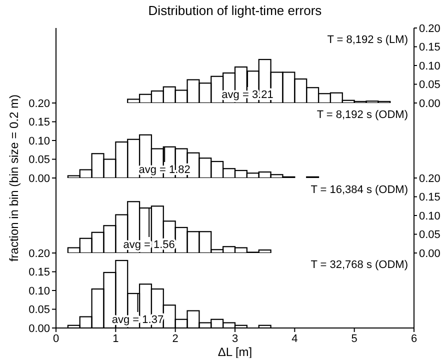 The width and height of the screenshot is (443, 363). Describe the element at coordinates (295, 338) in the screenshot. I see `x-tick-label: 4` at that location.